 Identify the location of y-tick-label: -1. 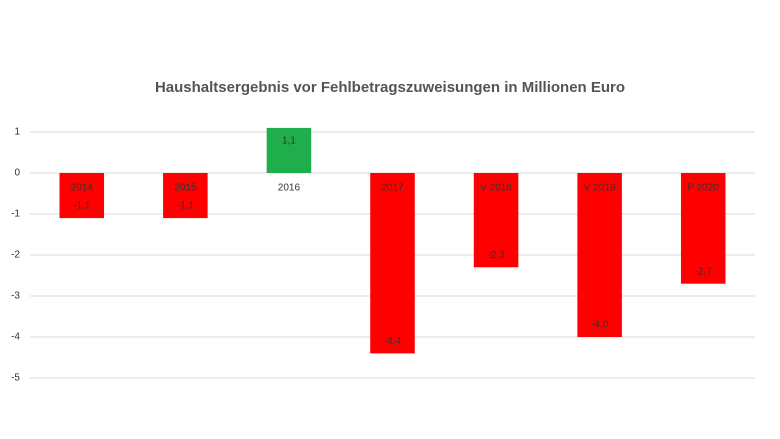
(15, 214).